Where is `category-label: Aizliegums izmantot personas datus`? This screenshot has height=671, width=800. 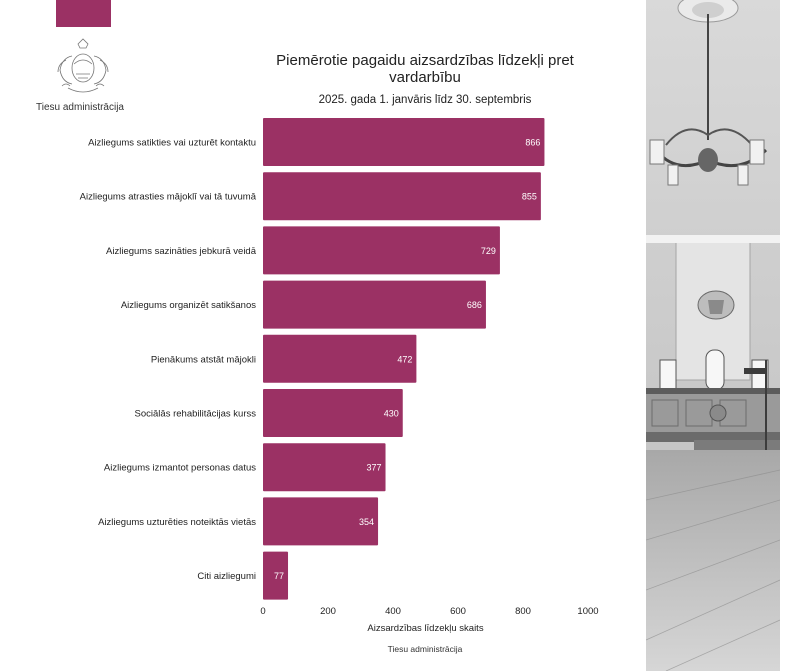 category-label: Aizliegums izmantot personas datus is located at coordinates (180, 468).